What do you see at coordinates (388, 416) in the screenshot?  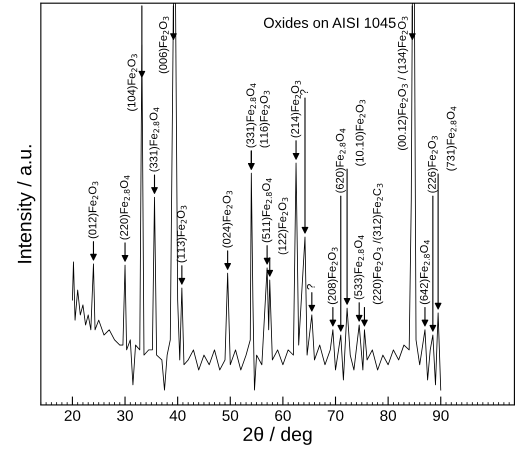 I see `x-tick-label: 80` at bounding box center [388, 416].